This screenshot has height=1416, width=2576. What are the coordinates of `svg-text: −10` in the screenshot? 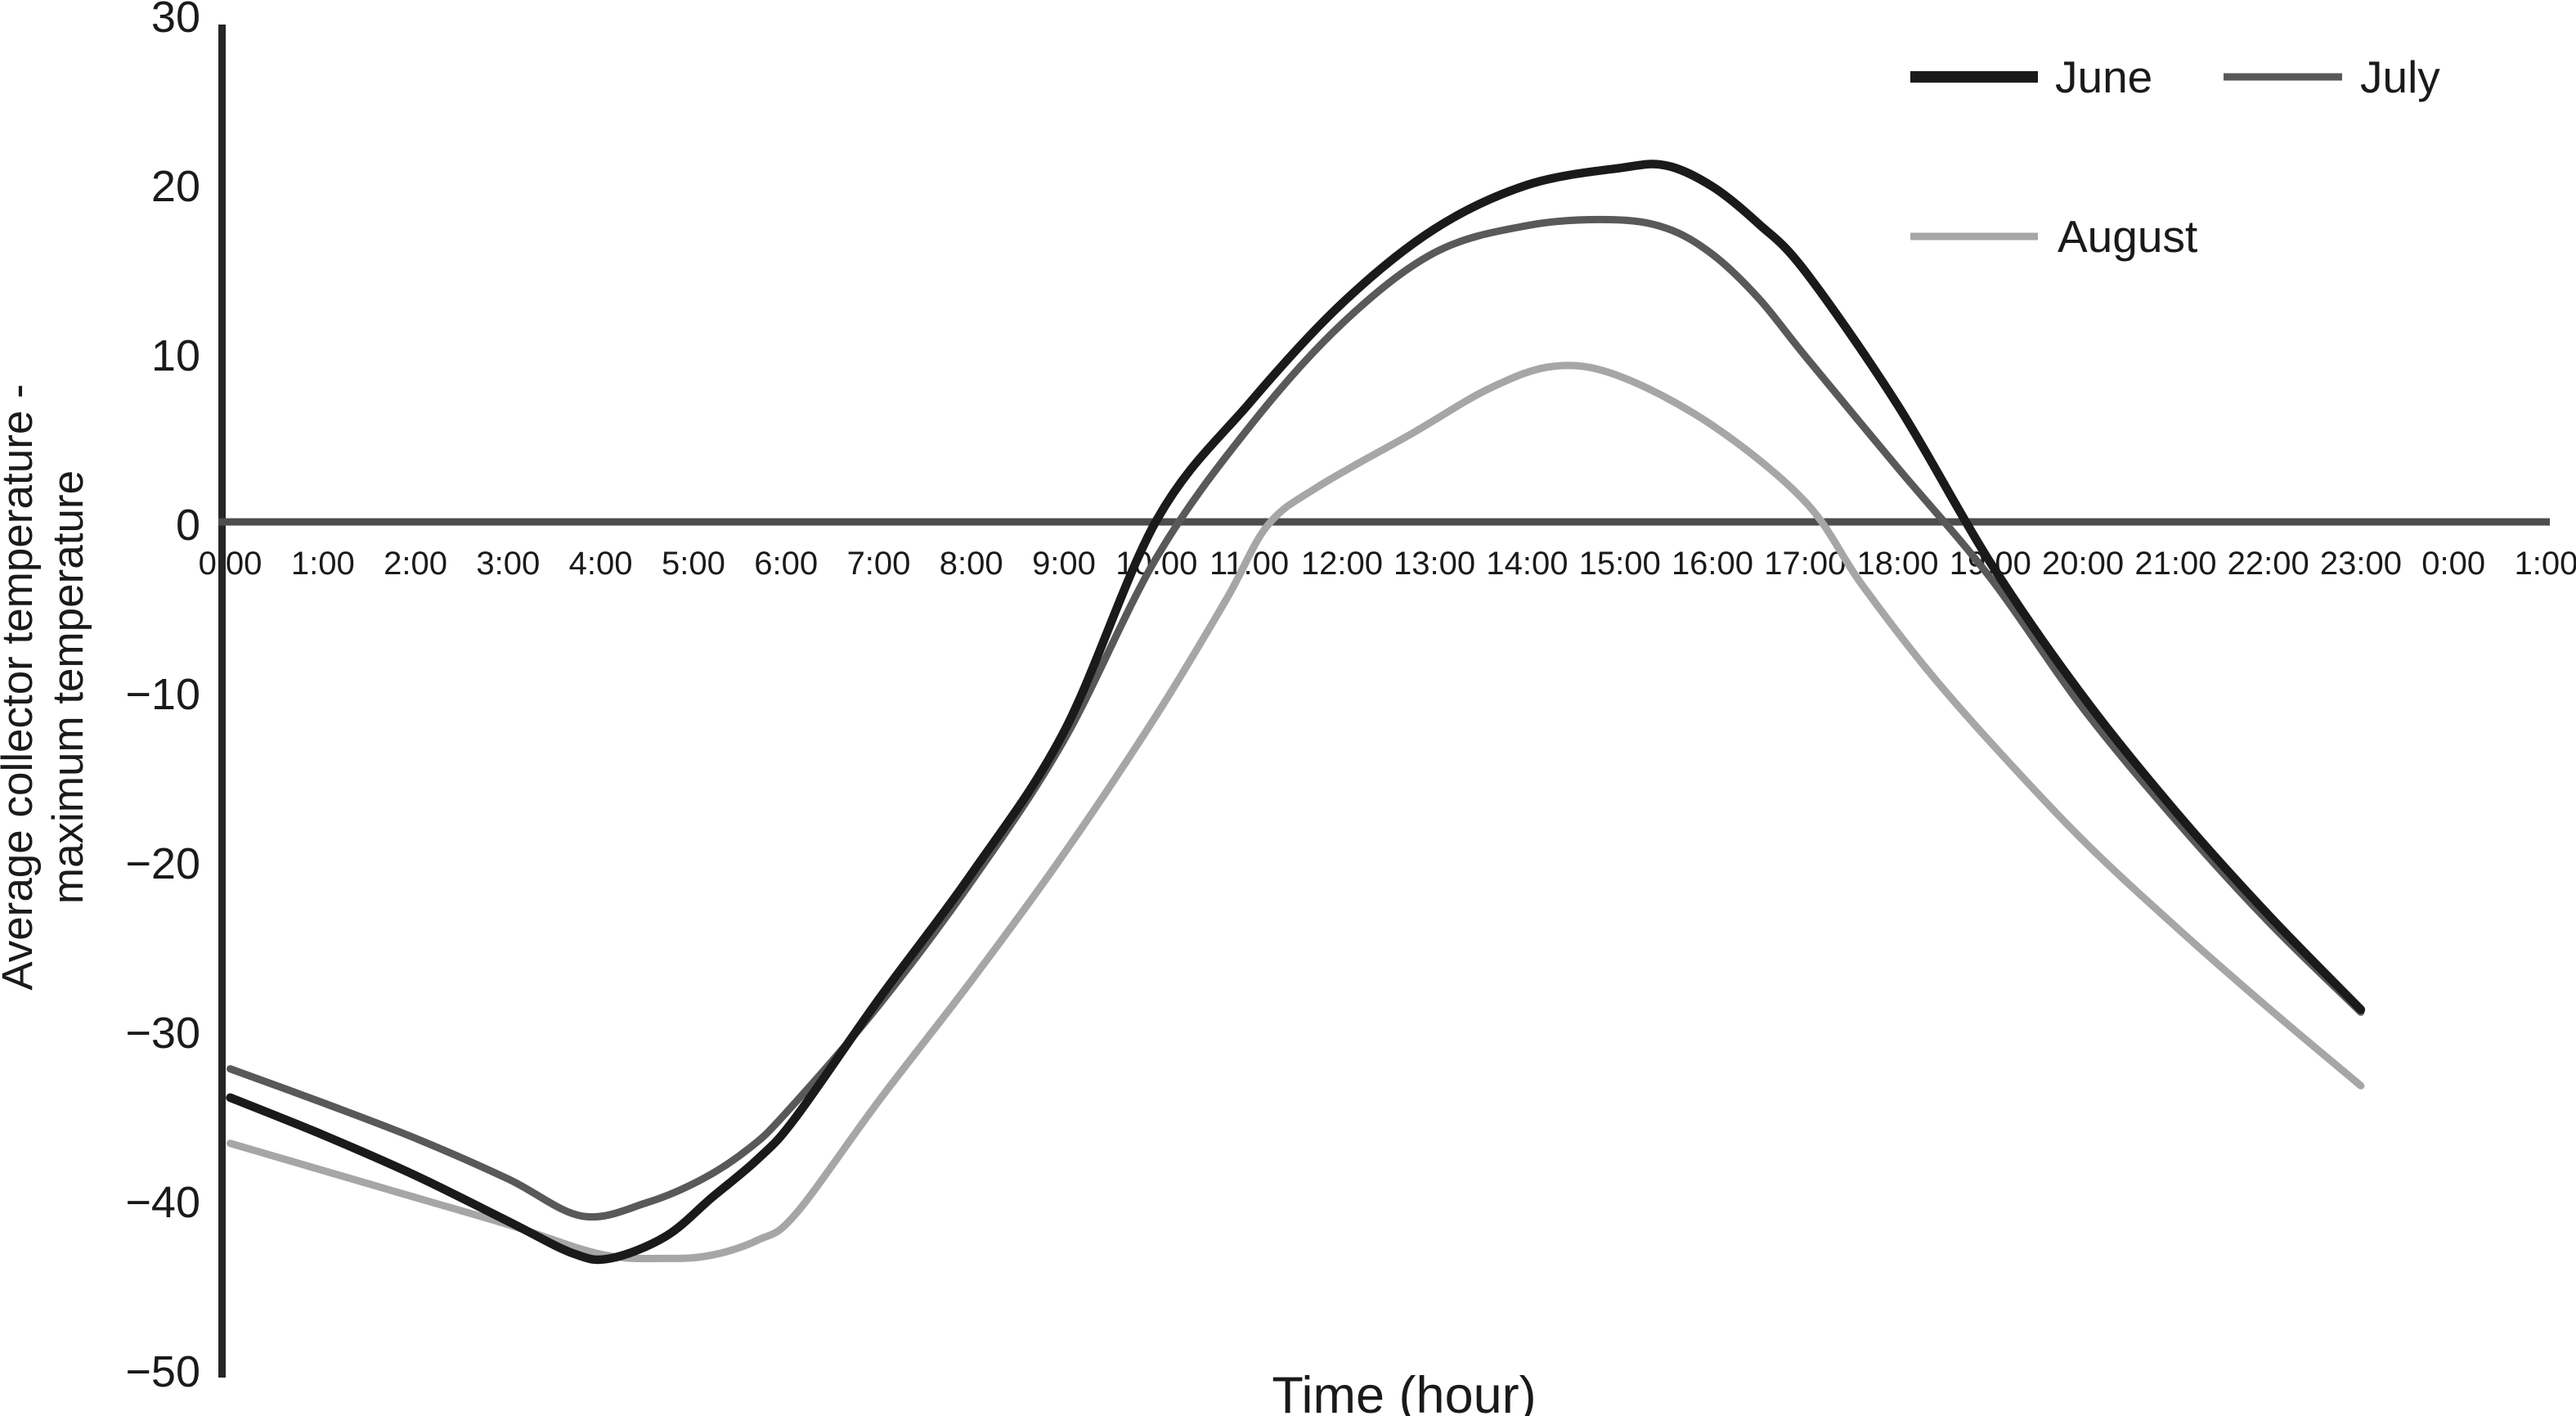 It's located at (162, 694).